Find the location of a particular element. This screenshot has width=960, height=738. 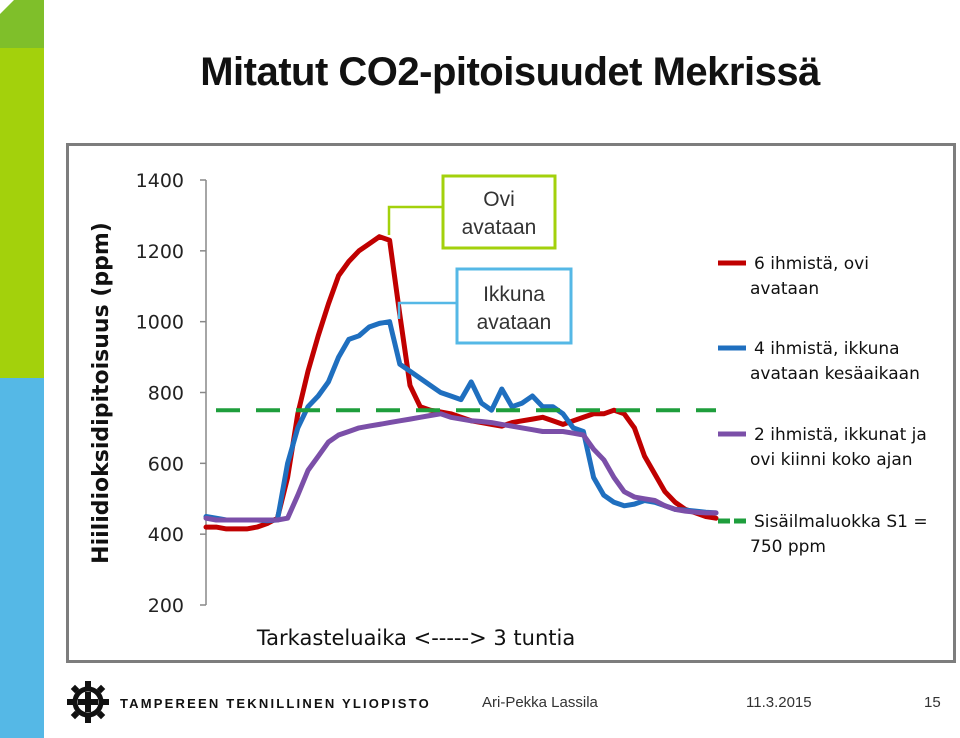

y-tick-label: 200 is located at coordinates (166, 606).